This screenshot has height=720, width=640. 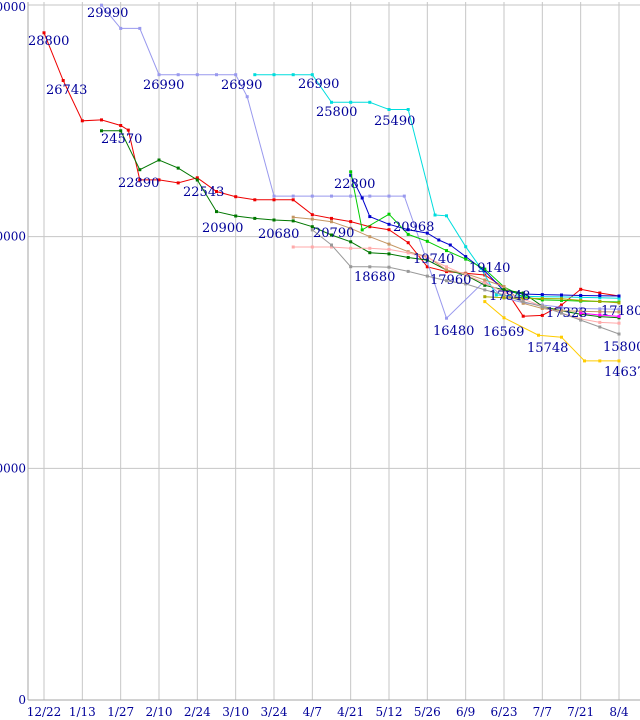 What do you see at coordinates (121, 139) in the screenshot?
I see `price-label: 24570` at bounding box center [121, 139].